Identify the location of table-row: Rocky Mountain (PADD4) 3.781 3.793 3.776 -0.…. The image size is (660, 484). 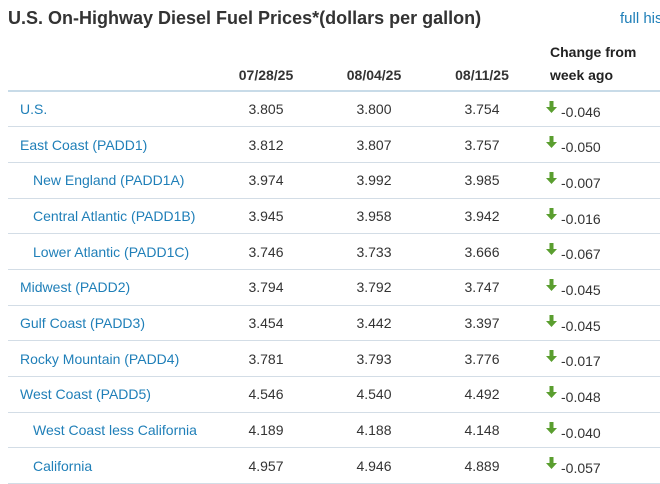
(334, 359).